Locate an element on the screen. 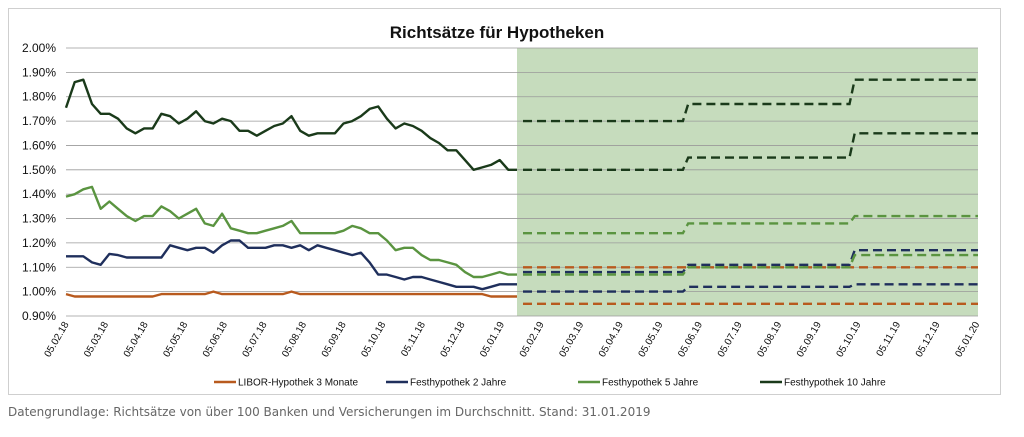  y-tick-label: 1.00% is located at coordinates (39, 292).